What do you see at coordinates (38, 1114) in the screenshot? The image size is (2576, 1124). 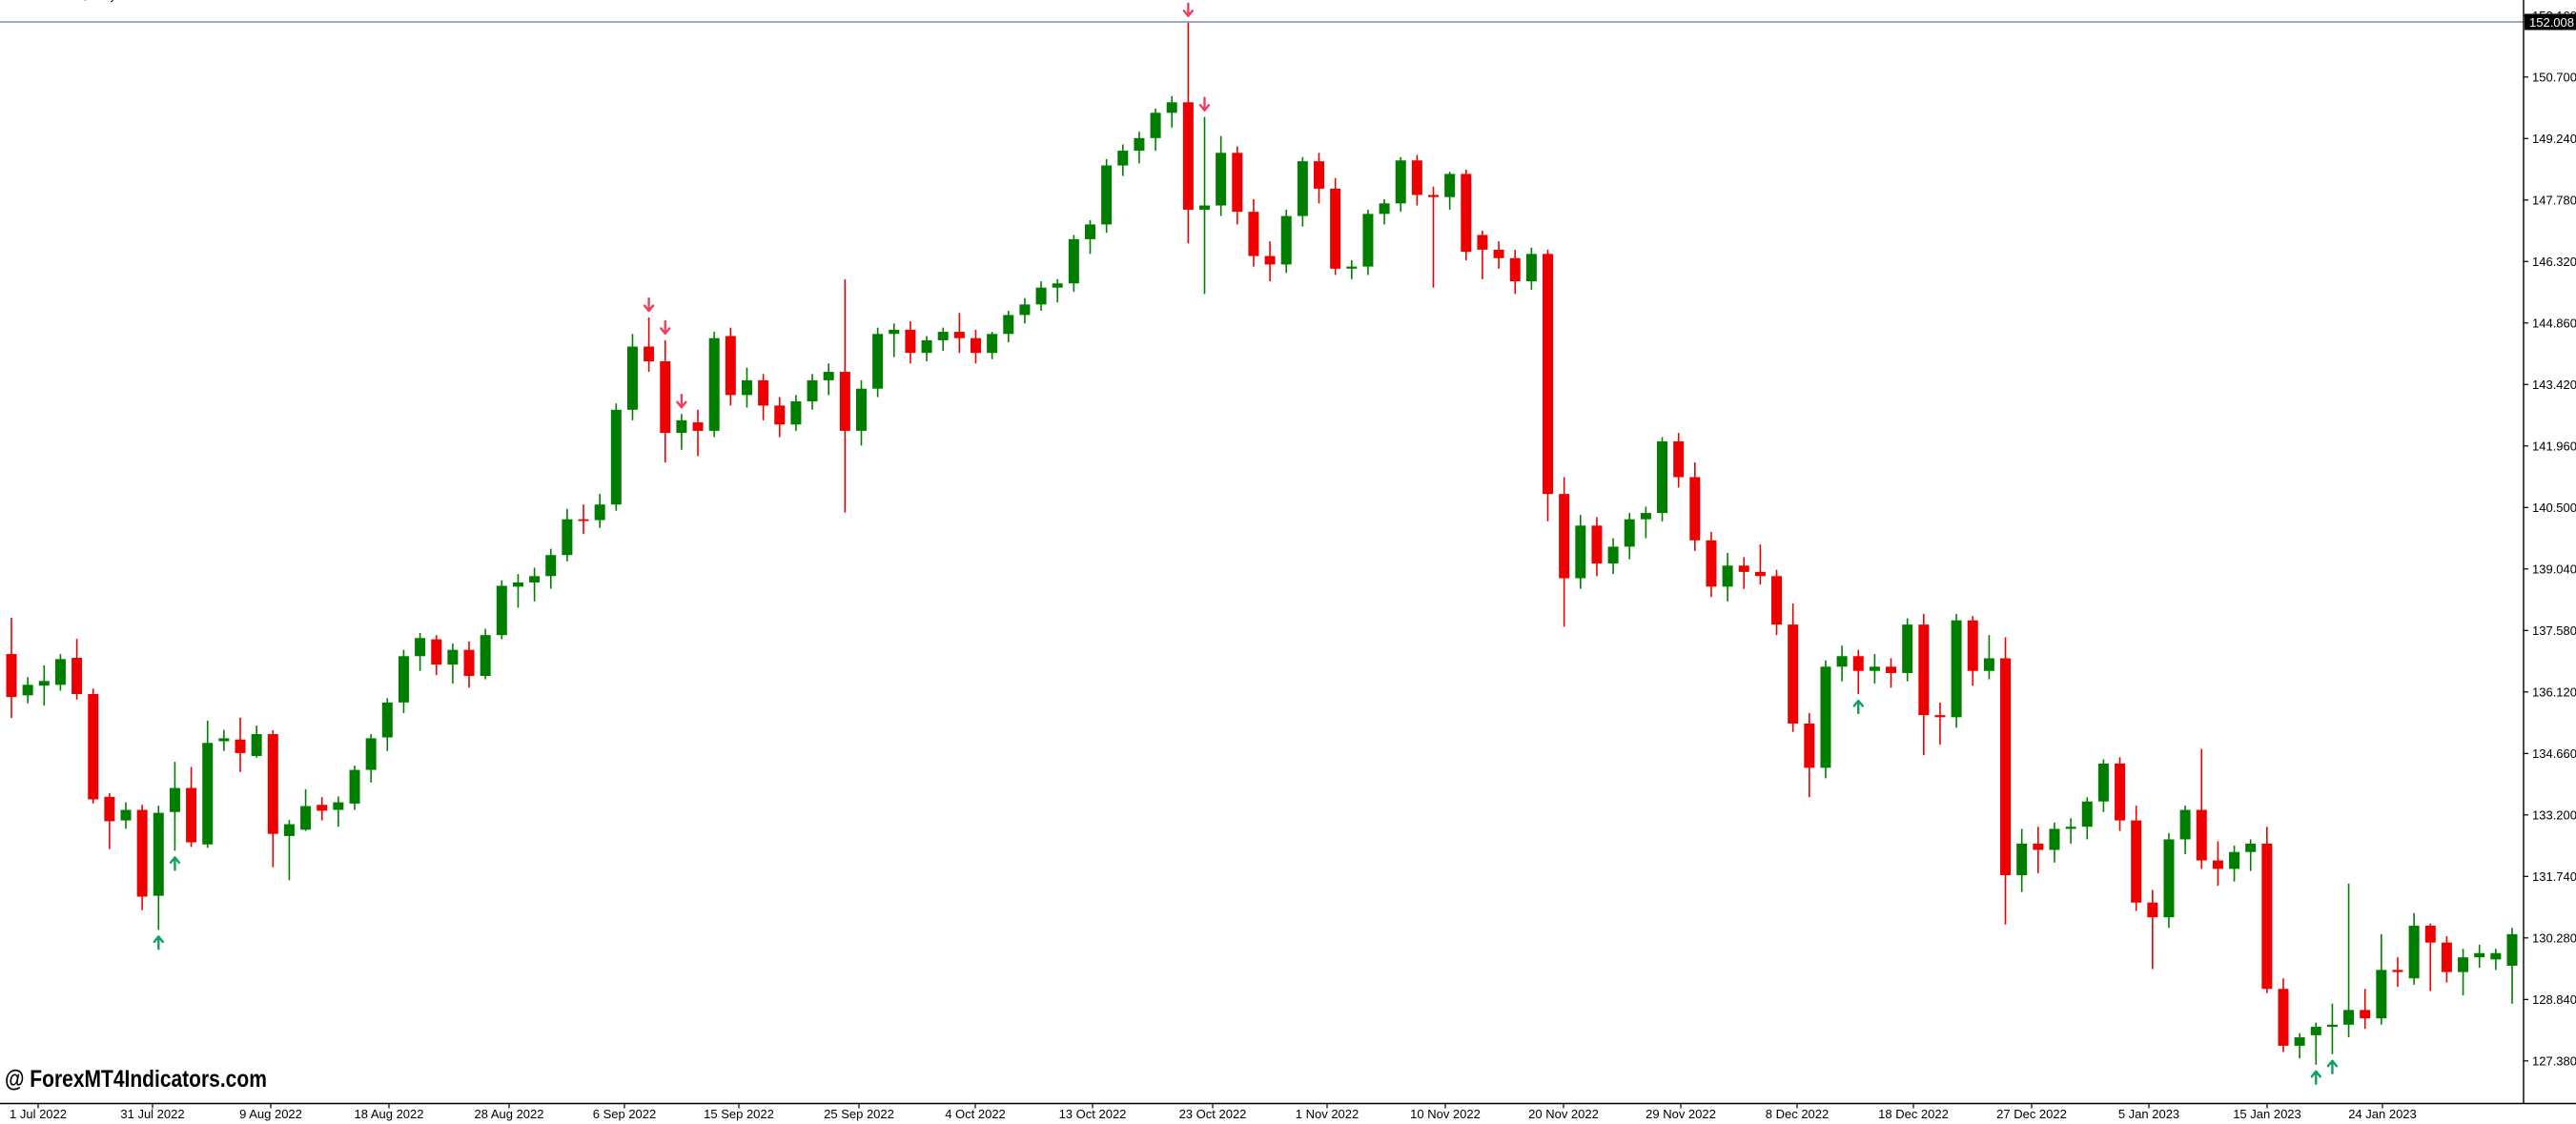 I see `x-axis-label: 1 Jul 2022` at bounding box center [38, 1114].